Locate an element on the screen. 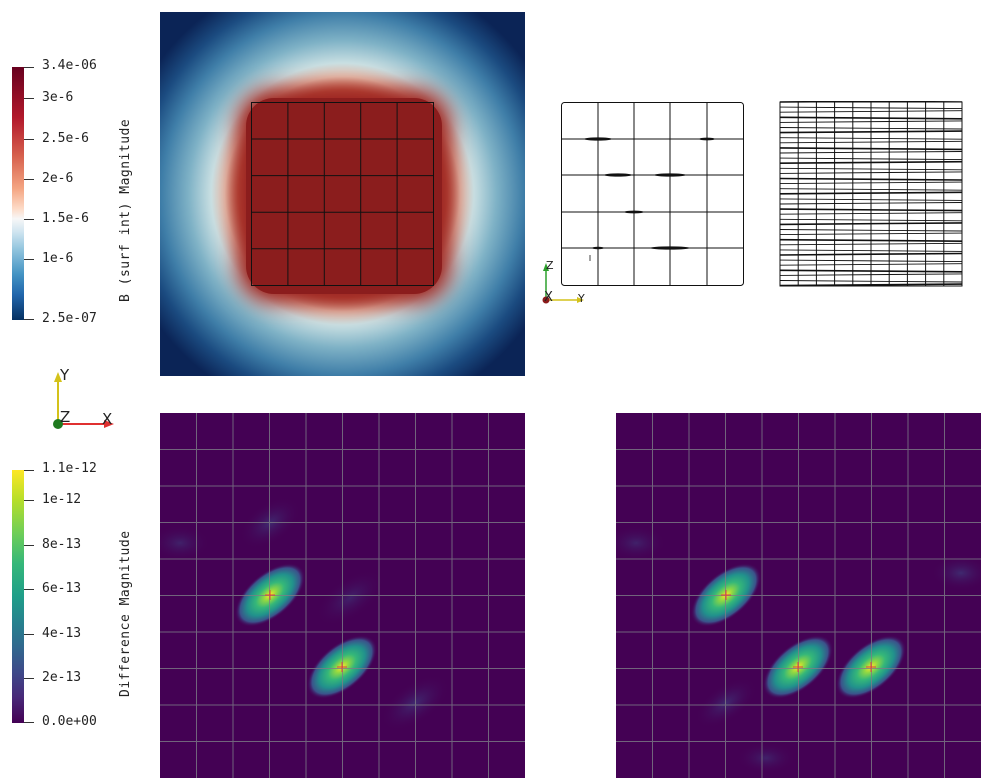 The height and width of the screenshot is (784, 988). colorbar-bottom-tick: 4e-13 is located at coordinates (62, 633).